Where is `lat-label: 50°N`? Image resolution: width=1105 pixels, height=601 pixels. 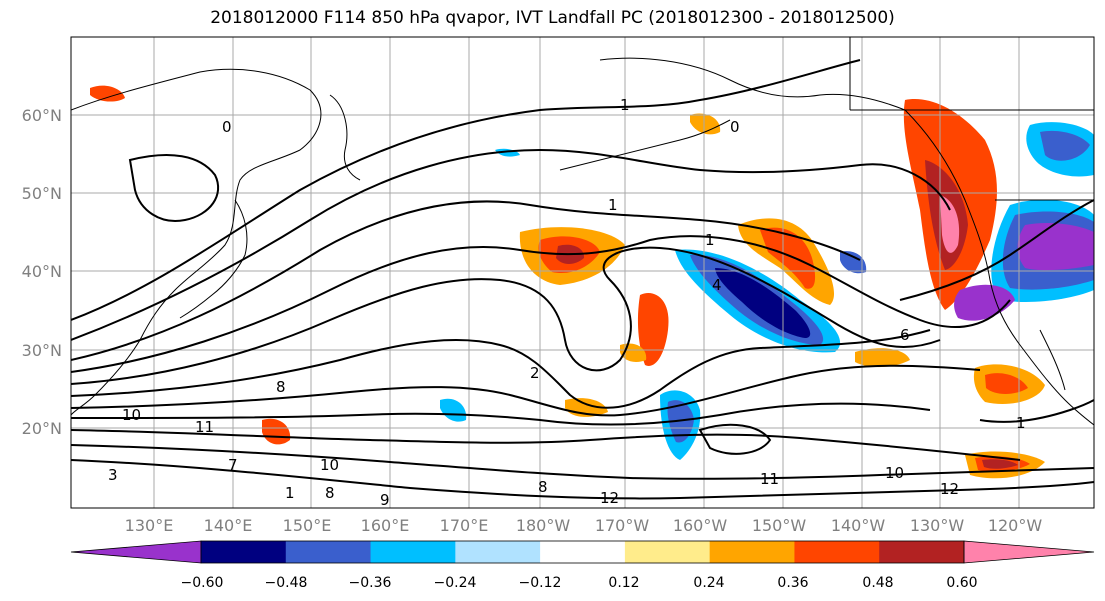
lat-label: 50°N is located at coordinates (42, 193).